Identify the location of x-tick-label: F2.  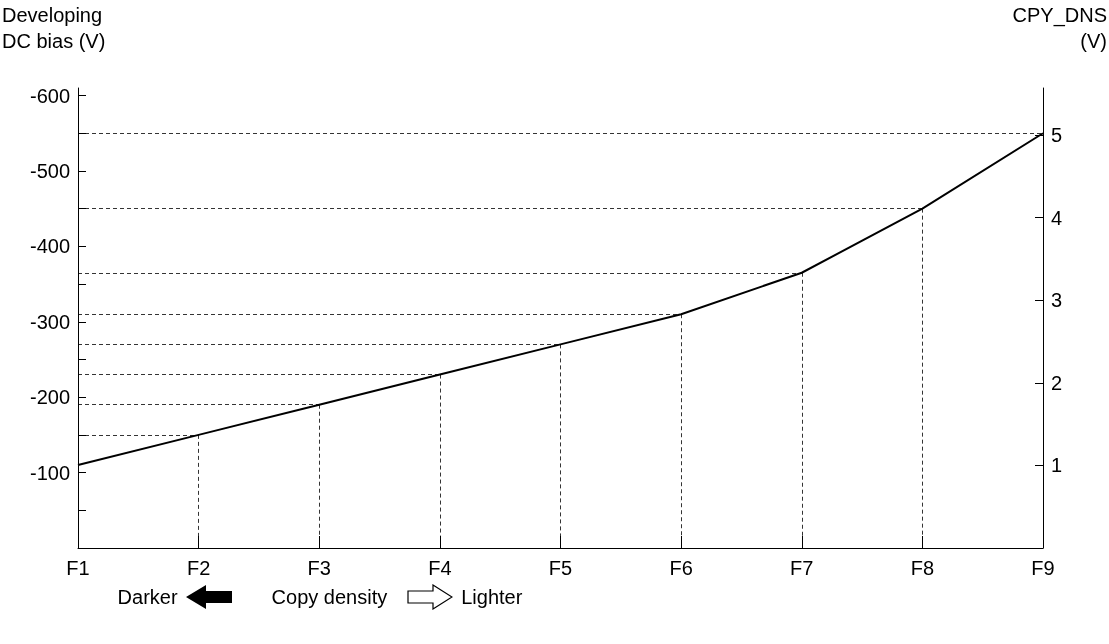
(198, 568).